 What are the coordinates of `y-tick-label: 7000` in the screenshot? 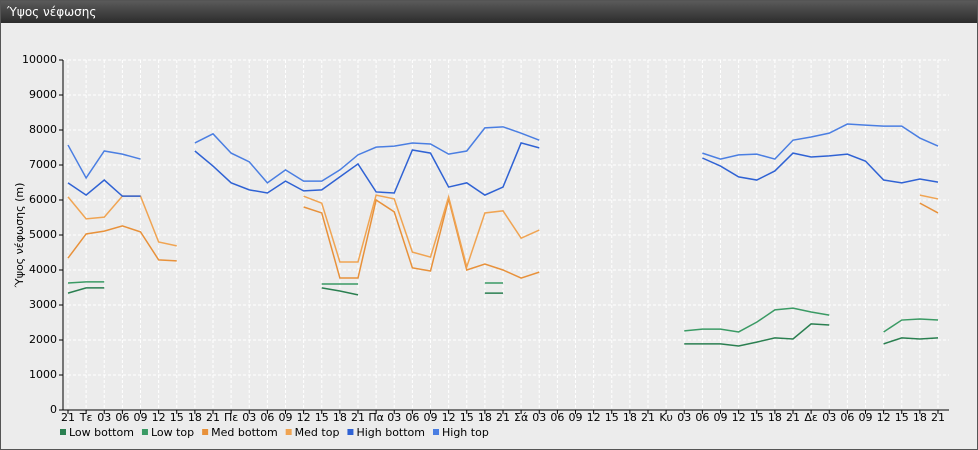 It's located at (43, 164).